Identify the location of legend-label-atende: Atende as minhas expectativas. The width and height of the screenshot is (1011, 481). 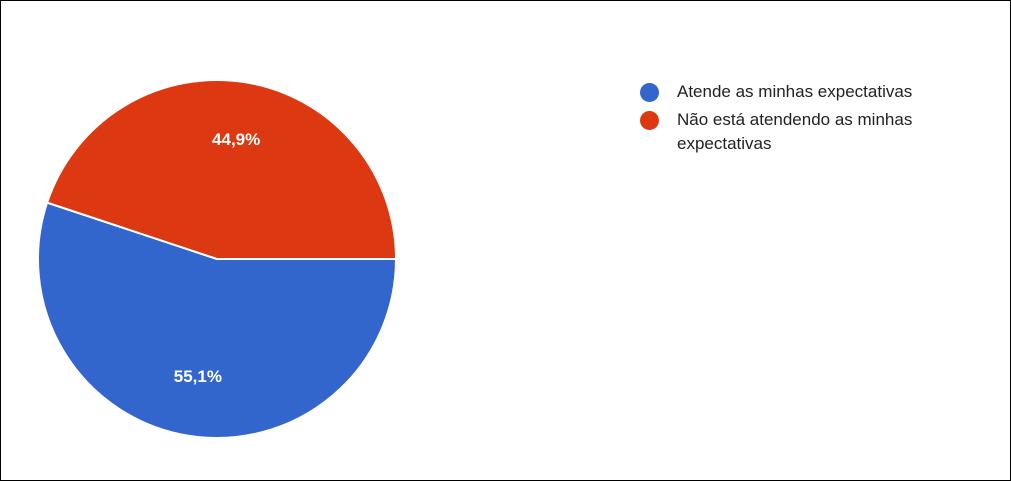
(795, 91).